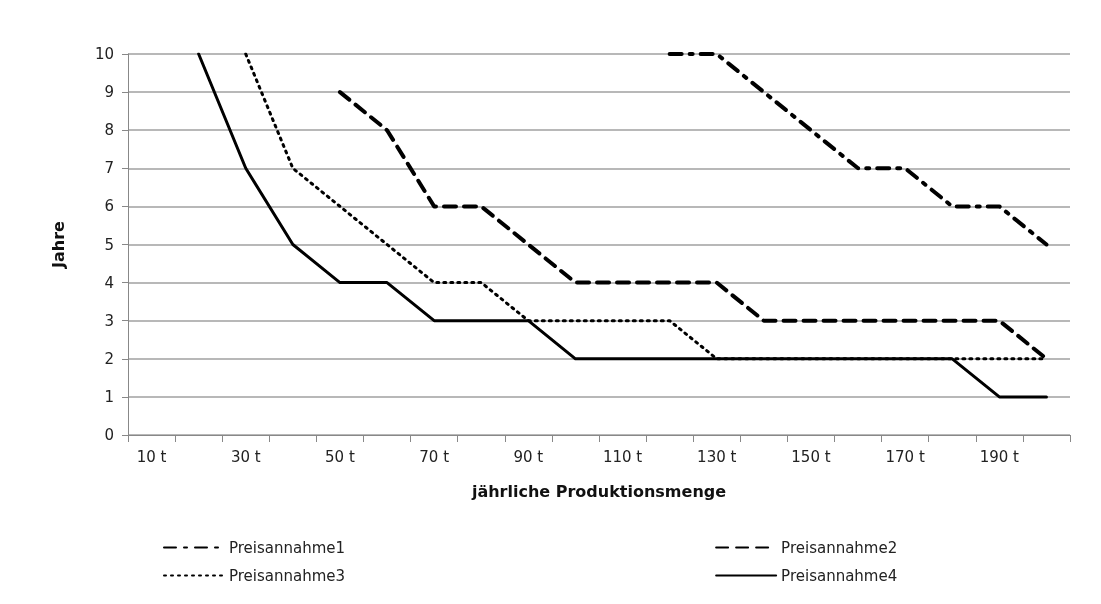 This screenshot has height=604, width=1101. What do you see at coordinates (109, 358) in the screenshot?
I see `y-tick-label: 2` at bounding box center [109, 358].